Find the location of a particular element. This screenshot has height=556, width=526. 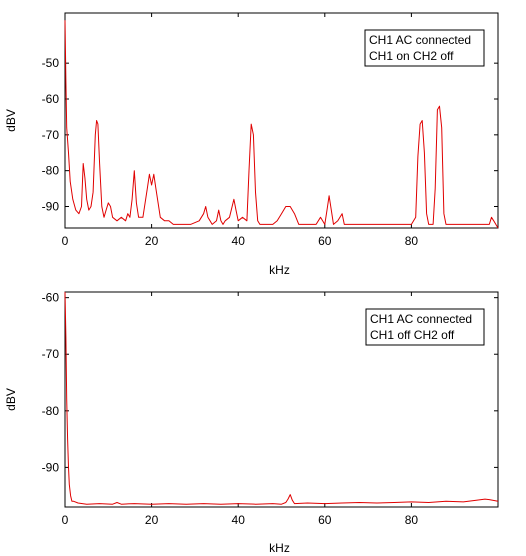

chart1-legend-text: CH1 AC connected is located at coordinates (420, 40).